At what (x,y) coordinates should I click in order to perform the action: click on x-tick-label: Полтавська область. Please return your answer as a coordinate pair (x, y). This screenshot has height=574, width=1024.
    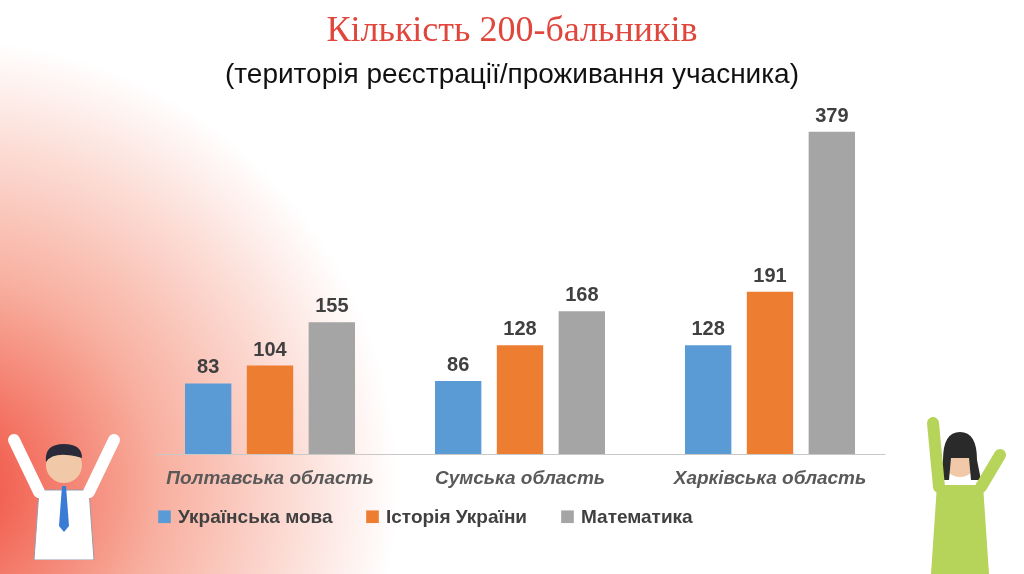
    Looking at the image, I should click on (270, 477).